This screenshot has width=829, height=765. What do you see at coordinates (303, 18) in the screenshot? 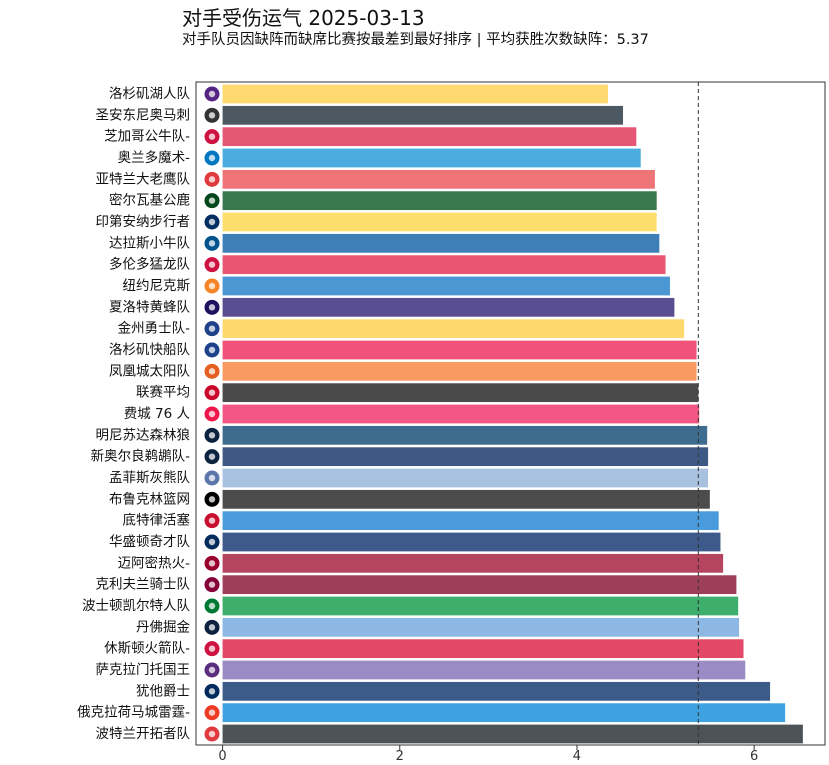
I see `chart-title: 对手受伤运气 2025-03-13` at bounding box center [303, 18].